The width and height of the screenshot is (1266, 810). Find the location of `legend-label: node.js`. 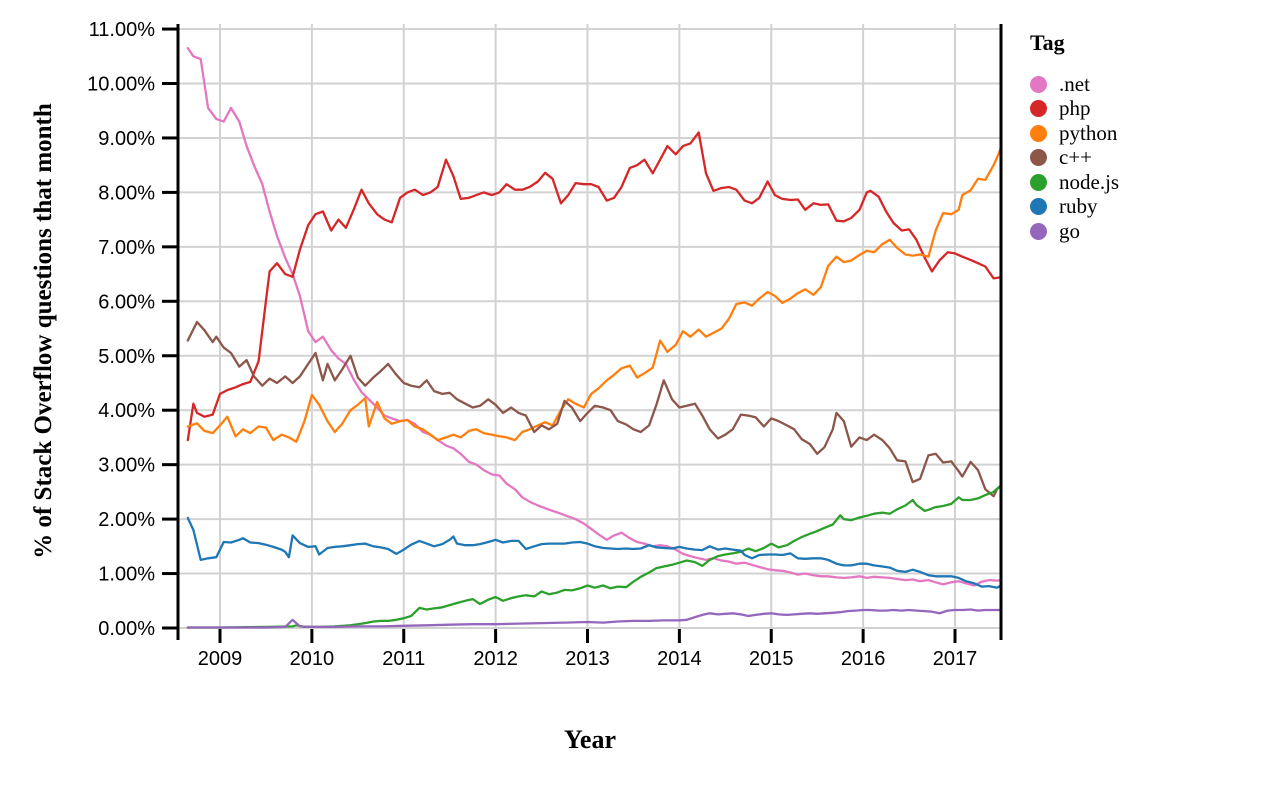

legend-label: node.js is located at coordinates (1089, 181).